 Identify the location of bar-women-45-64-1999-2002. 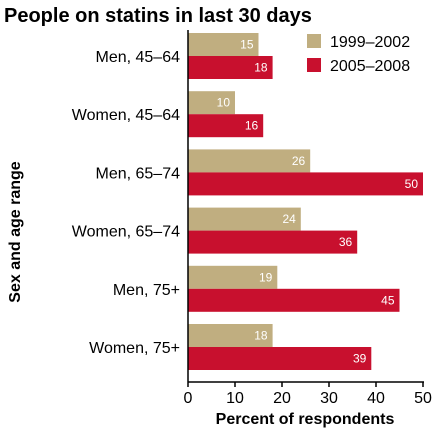
(211, 103).